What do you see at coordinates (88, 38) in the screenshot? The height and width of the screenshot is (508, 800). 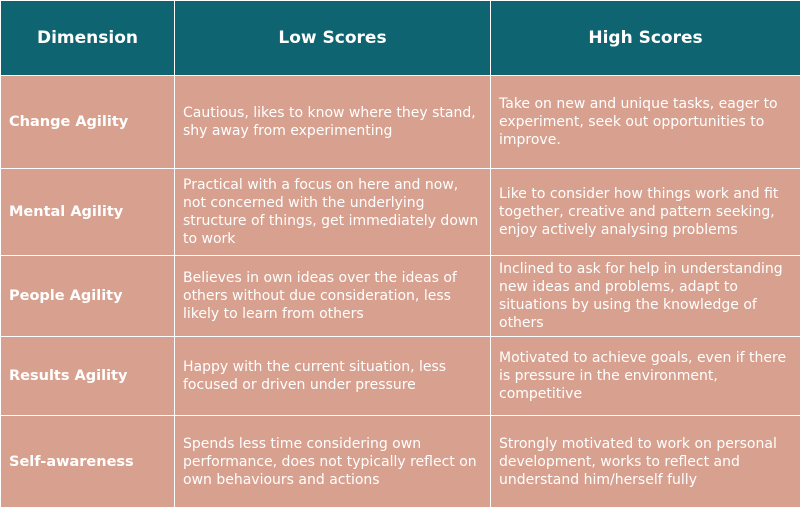 I see `header-dimension: Dimension` at bounding box center [88, 38].